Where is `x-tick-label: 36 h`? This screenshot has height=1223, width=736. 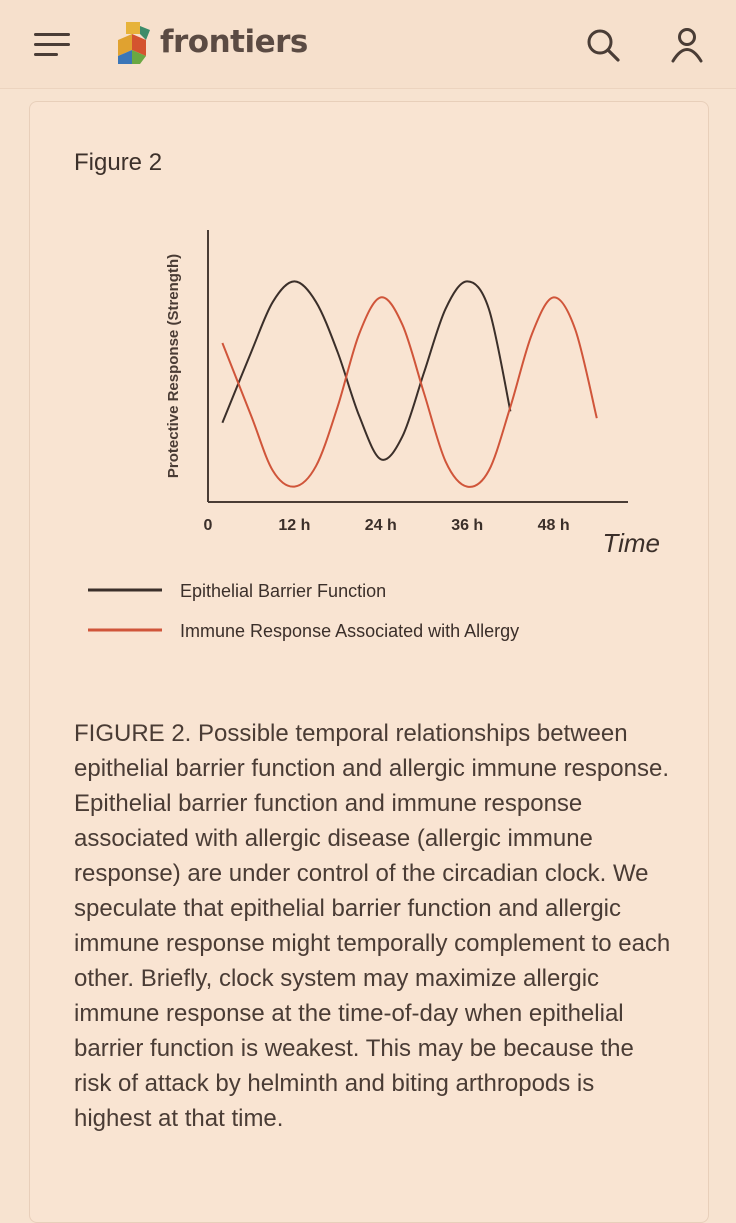
x-tick-label: 36 h is located at coordinates (467, 525).